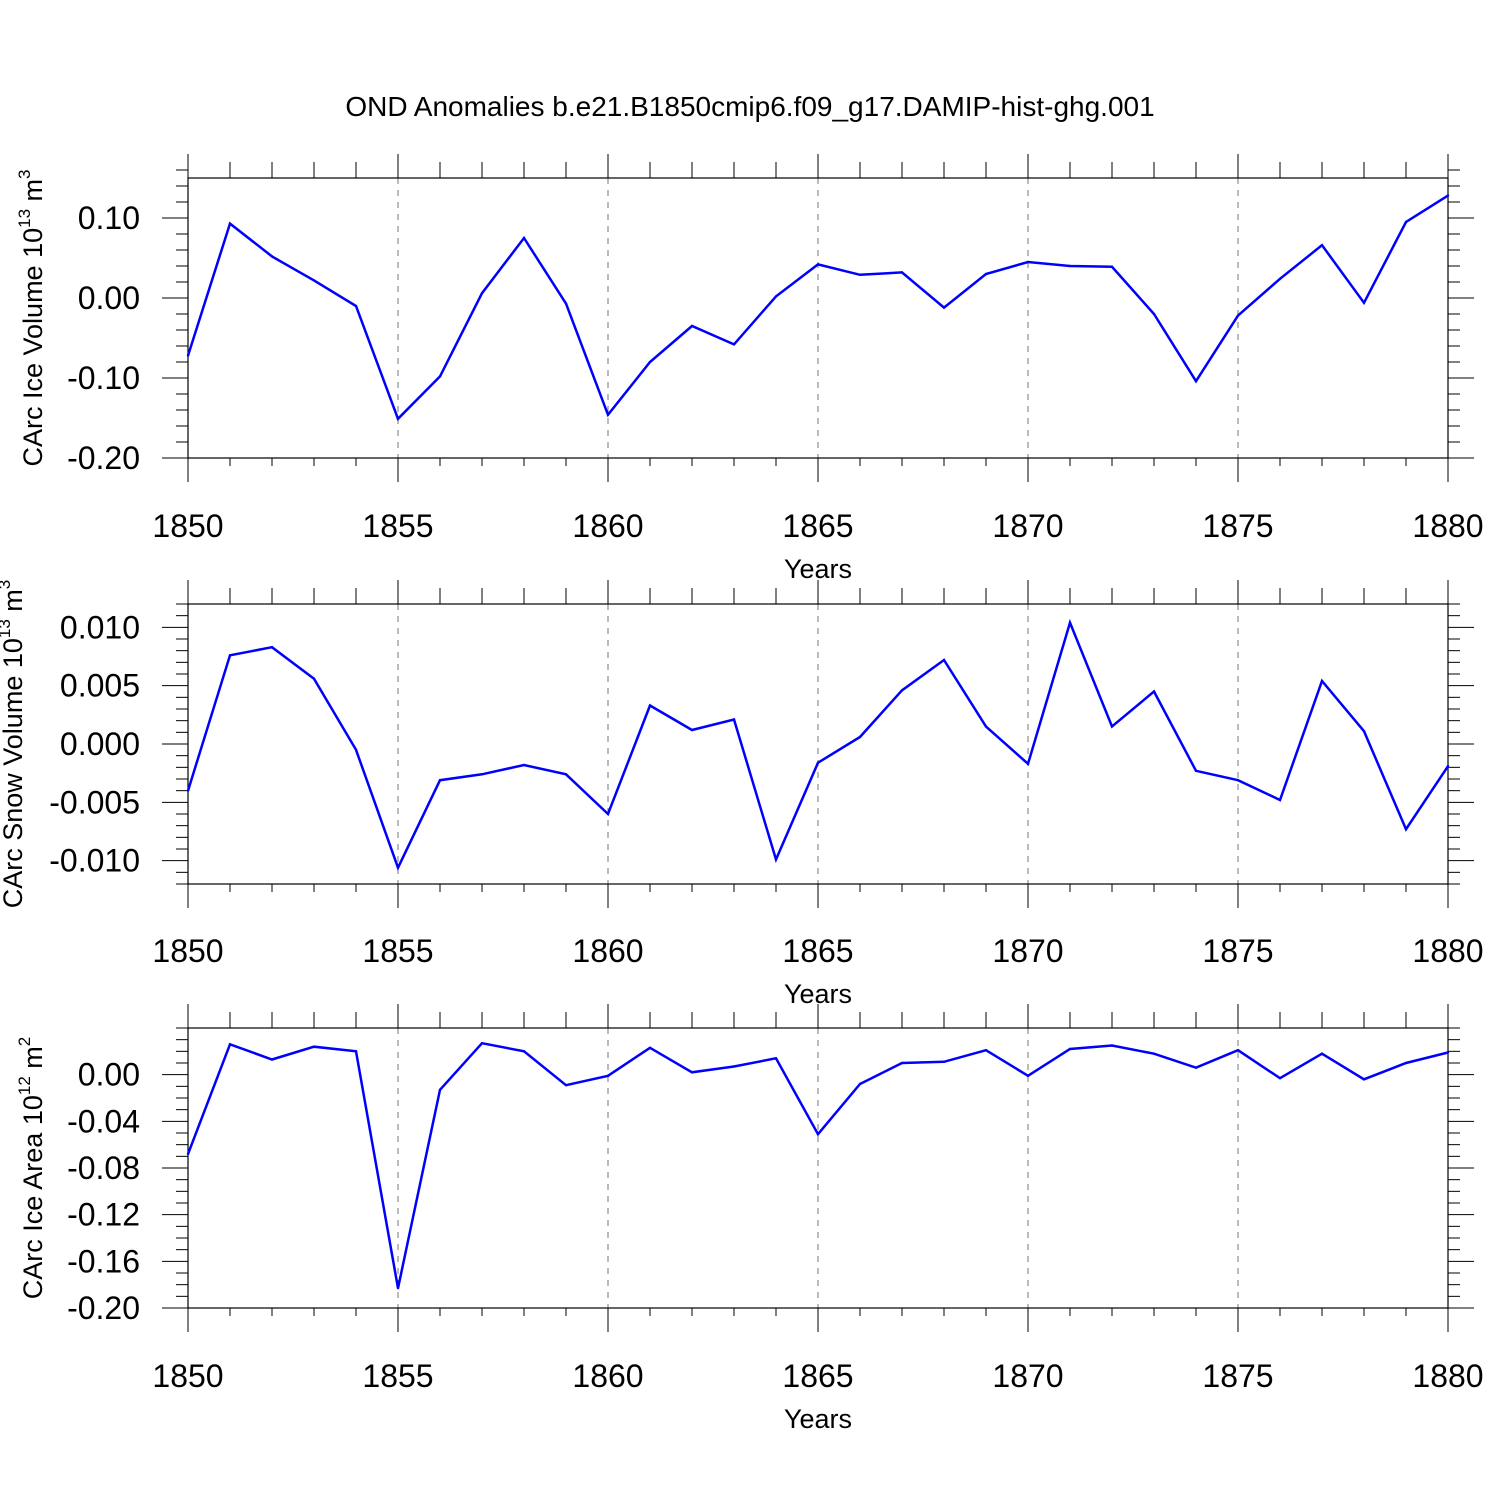 The height and width of the screenshot is (1500, 1500). What do you see at coordinates (24, 1085) in the screenshot?
I see `y-axis-label-superscript: 12` at bounding box center [24, 1085].